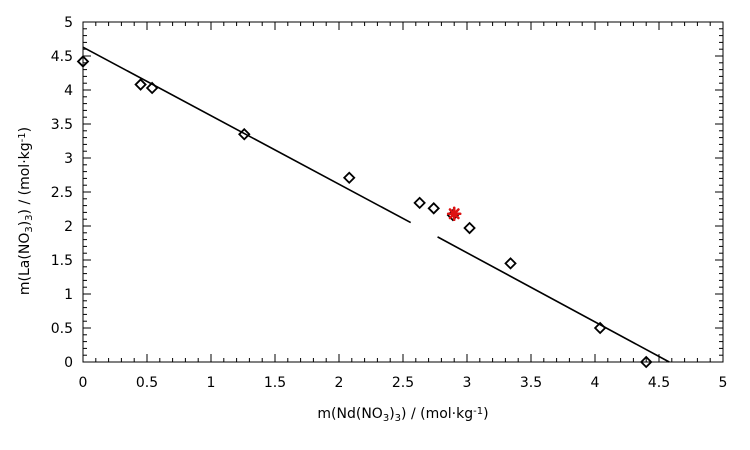  I want to click on y-tick-label: 0.5, so click(62, 329).